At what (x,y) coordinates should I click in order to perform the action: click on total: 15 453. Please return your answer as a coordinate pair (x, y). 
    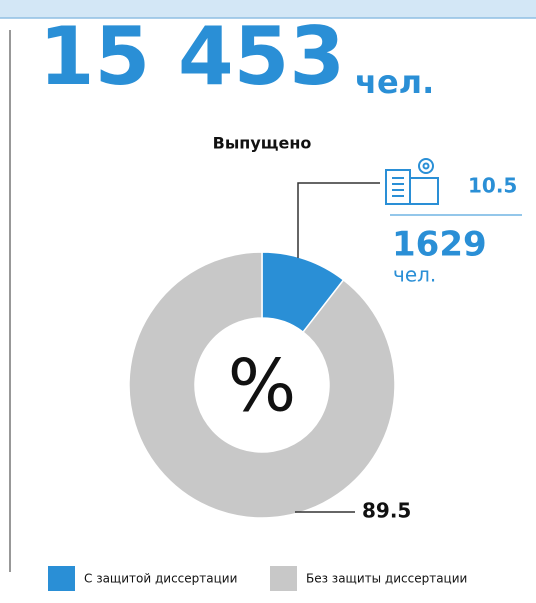
    Looking at the image, I should click on (192, 56).